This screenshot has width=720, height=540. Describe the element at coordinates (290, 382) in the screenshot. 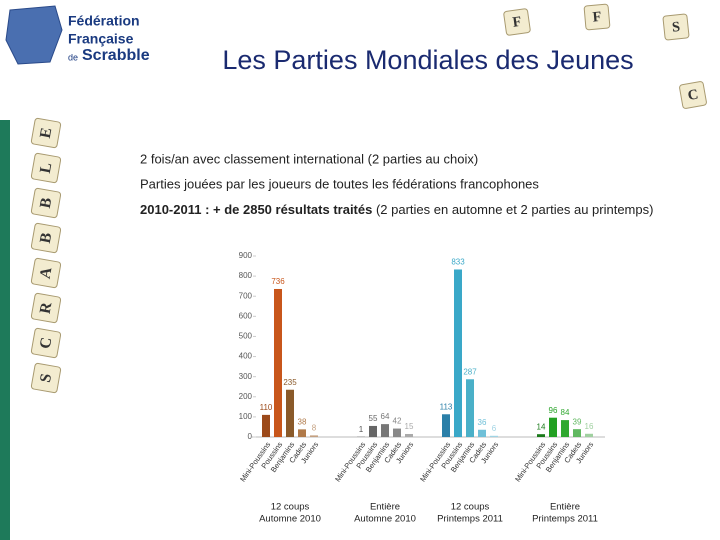

I see `value-label: 235` at that location.